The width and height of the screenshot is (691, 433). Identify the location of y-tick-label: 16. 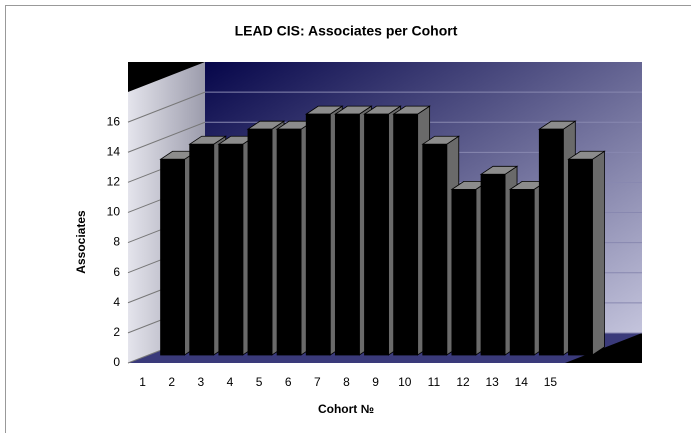
(114, 121).